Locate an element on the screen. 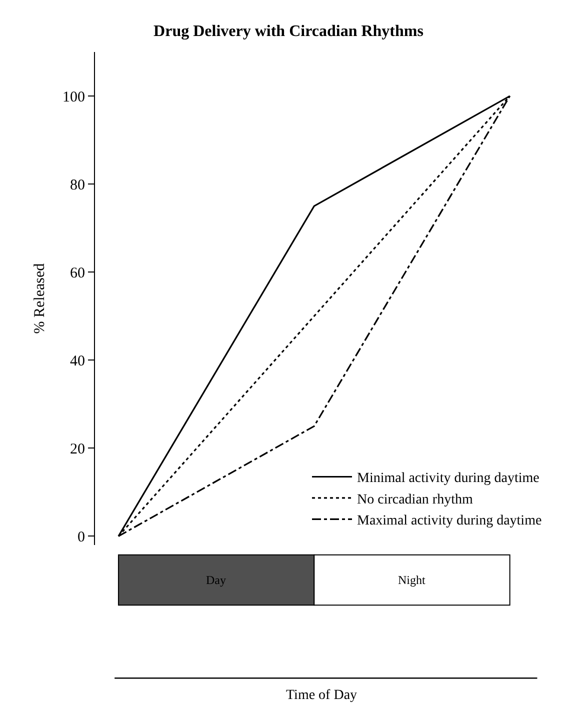  y-tick-label: 80 is located at coordinates (77, 185).